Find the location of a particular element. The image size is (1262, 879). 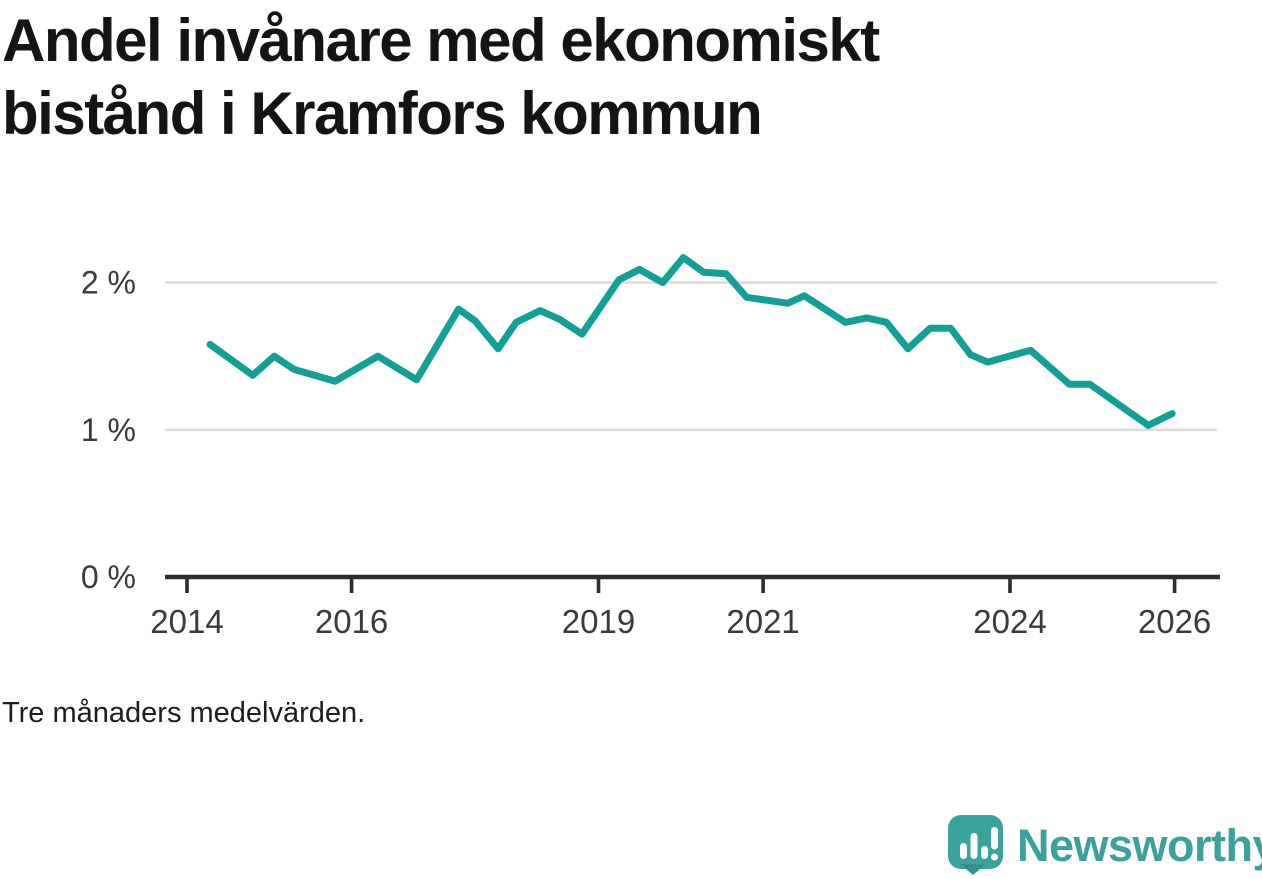

logo-exclamation-bar is located at coordinates (994, 838).